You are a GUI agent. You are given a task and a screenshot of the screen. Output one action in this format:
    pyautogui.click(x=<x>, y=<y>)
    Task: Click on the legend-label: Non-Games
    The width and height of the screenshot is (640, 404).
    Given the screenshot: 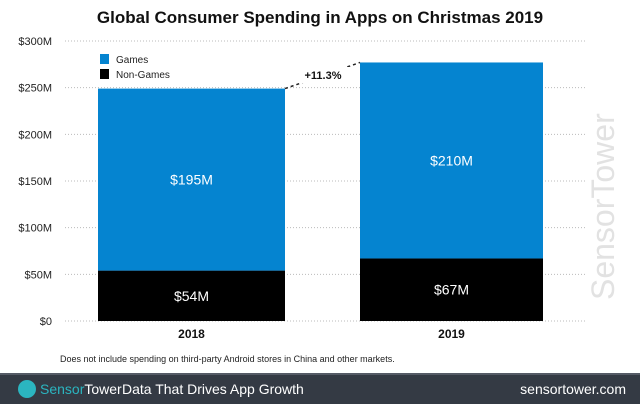 What is the action you would take?
    pyautogui.click(x=143, y=75)
    